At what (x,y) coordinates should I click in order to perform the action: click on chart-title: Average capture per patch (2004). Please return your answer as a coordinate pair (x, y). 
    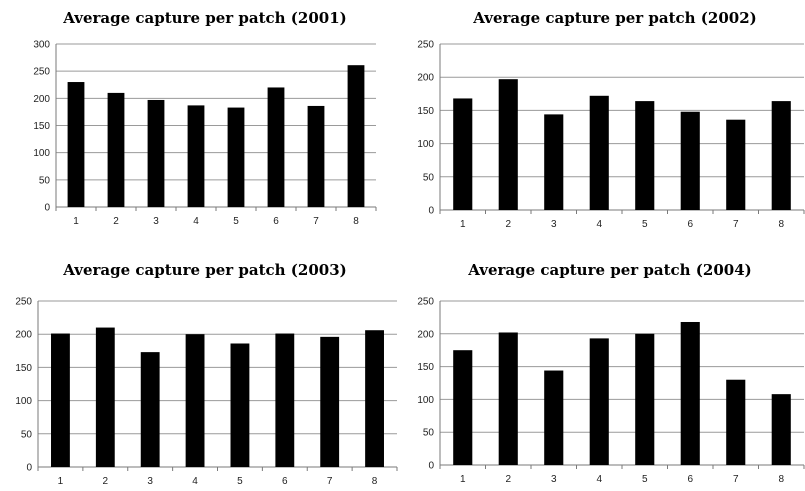
    Looking at the image, I should click on (610, 270).